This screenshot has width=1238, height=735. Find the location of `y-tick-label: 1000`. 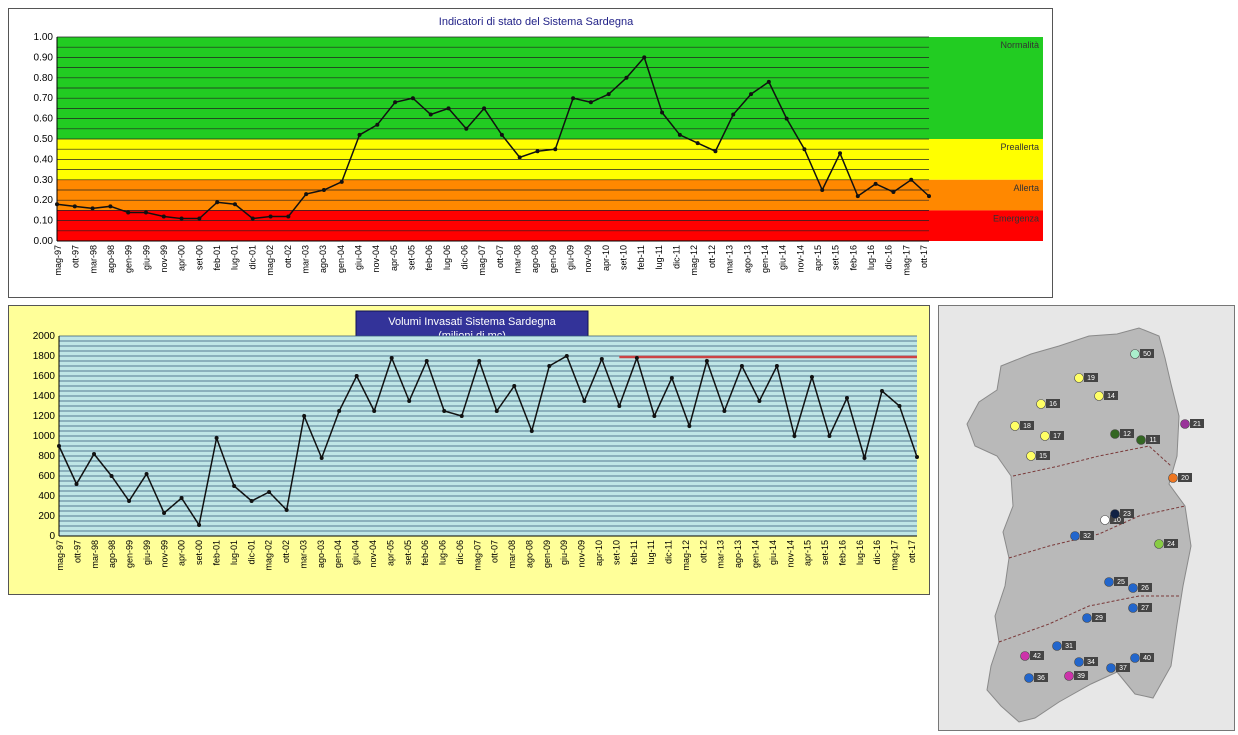

y-tick-label: 1000 is located at coordinates (44, 436).